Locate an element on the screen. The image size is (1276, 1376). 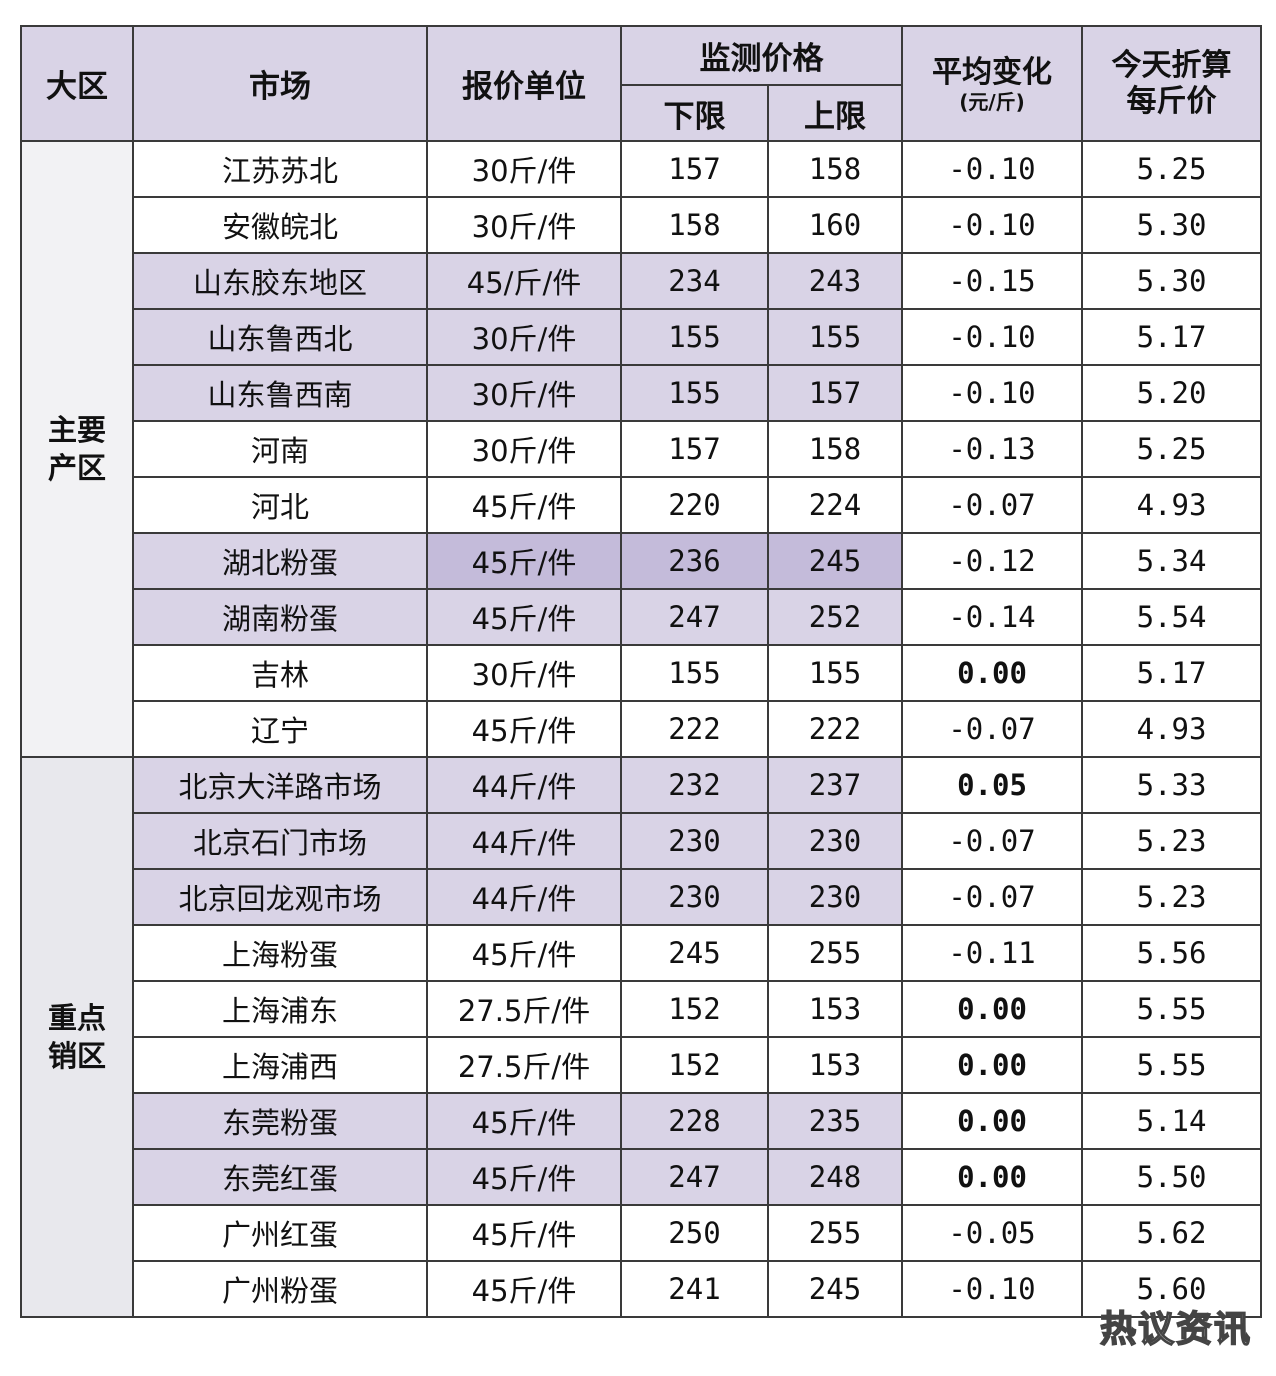
table-row: 山东鲁西南 30斤/件 155 157 -0.10 5.20 is located at coordinates (641, 393).